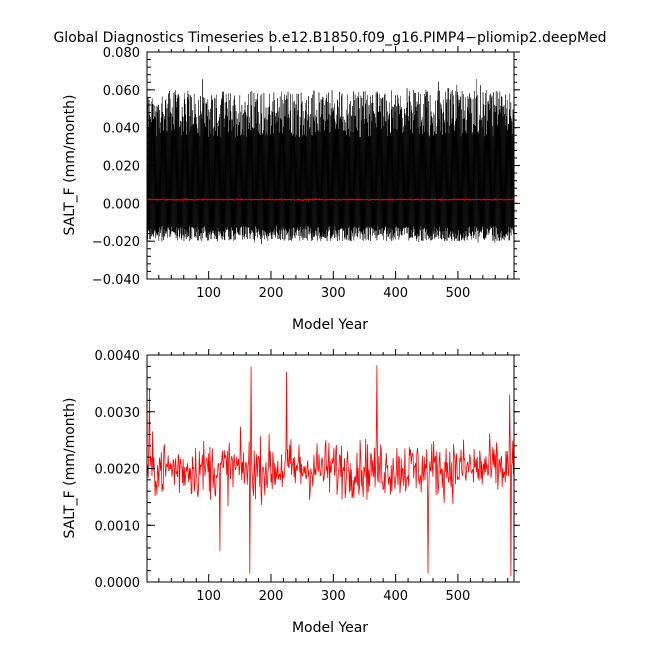 The height and width of the screenshot is (660, 660). I want to click on y-tick-label: −0.020, so click(116, 242).